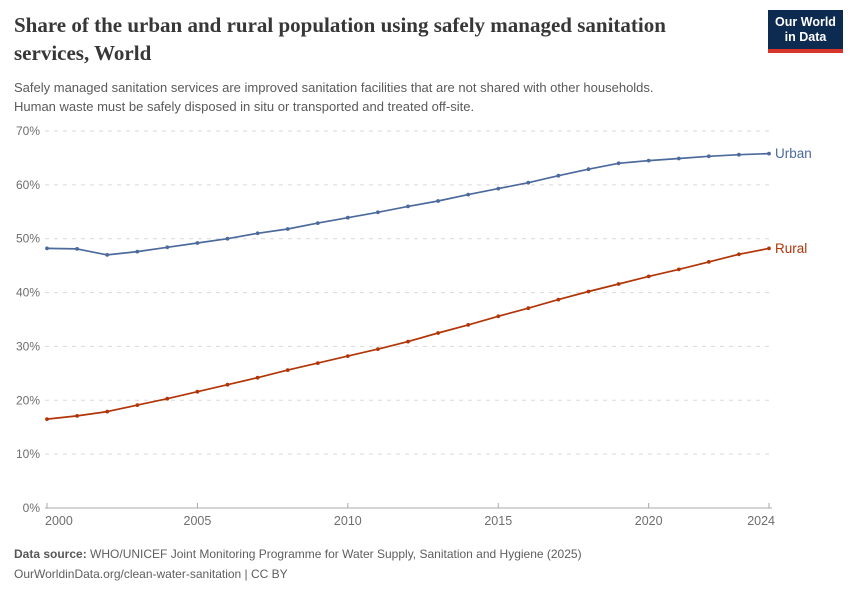  I want to click on series-point-rural-2023, so click(739, 254).